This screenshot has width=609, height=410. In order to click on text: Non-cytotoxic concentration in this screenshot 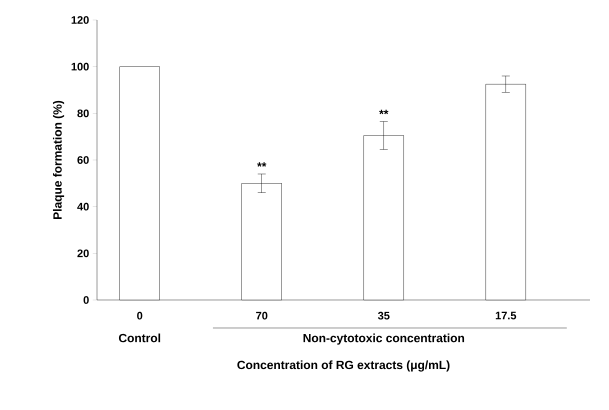, I will do `click(384, 339)`.